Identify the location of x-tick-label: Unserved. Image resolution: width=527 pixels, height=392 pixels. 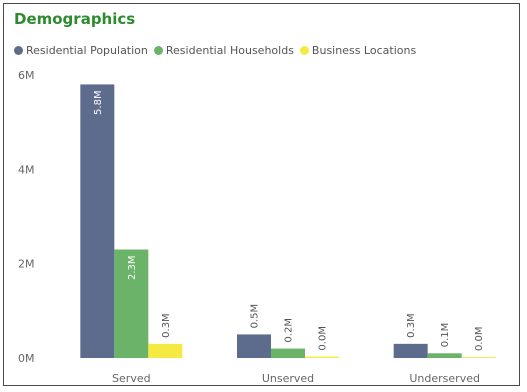
(288, 378).